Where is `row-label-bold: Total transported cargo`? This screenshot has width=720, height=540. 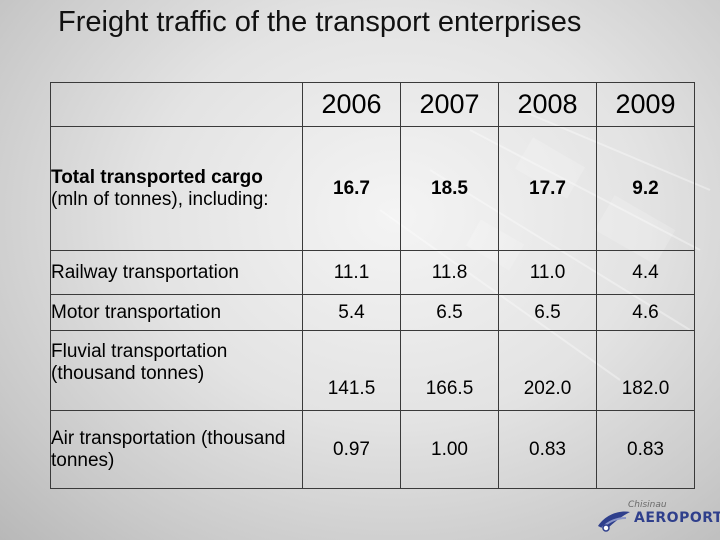
row-label-bold: Total transported cargo is located at coordinates (157, 177).